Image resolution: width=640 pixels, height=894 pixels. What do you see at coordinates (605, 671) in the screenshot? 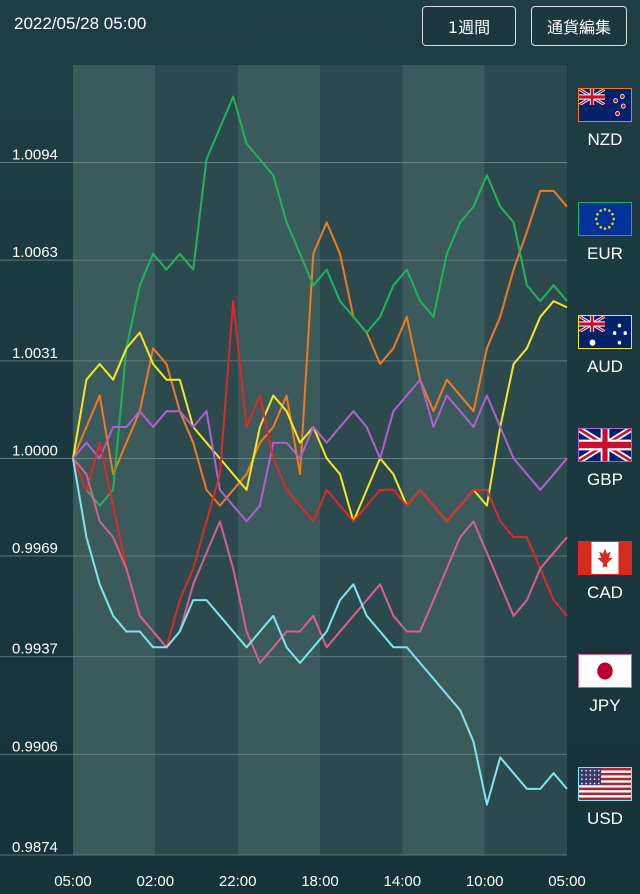
I see `flag-jpy-icon` at bounding box center [605, 671].